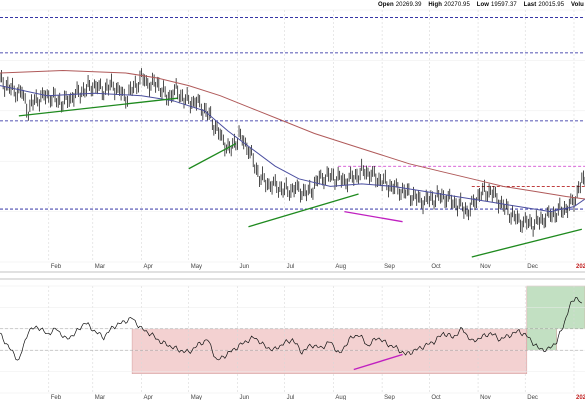 This screenshot has width=585, height=400. What do you see at coordinates (504, 5) in the screenshot?
I see `low-value: 19597.37` at bounding box center [504, 5].